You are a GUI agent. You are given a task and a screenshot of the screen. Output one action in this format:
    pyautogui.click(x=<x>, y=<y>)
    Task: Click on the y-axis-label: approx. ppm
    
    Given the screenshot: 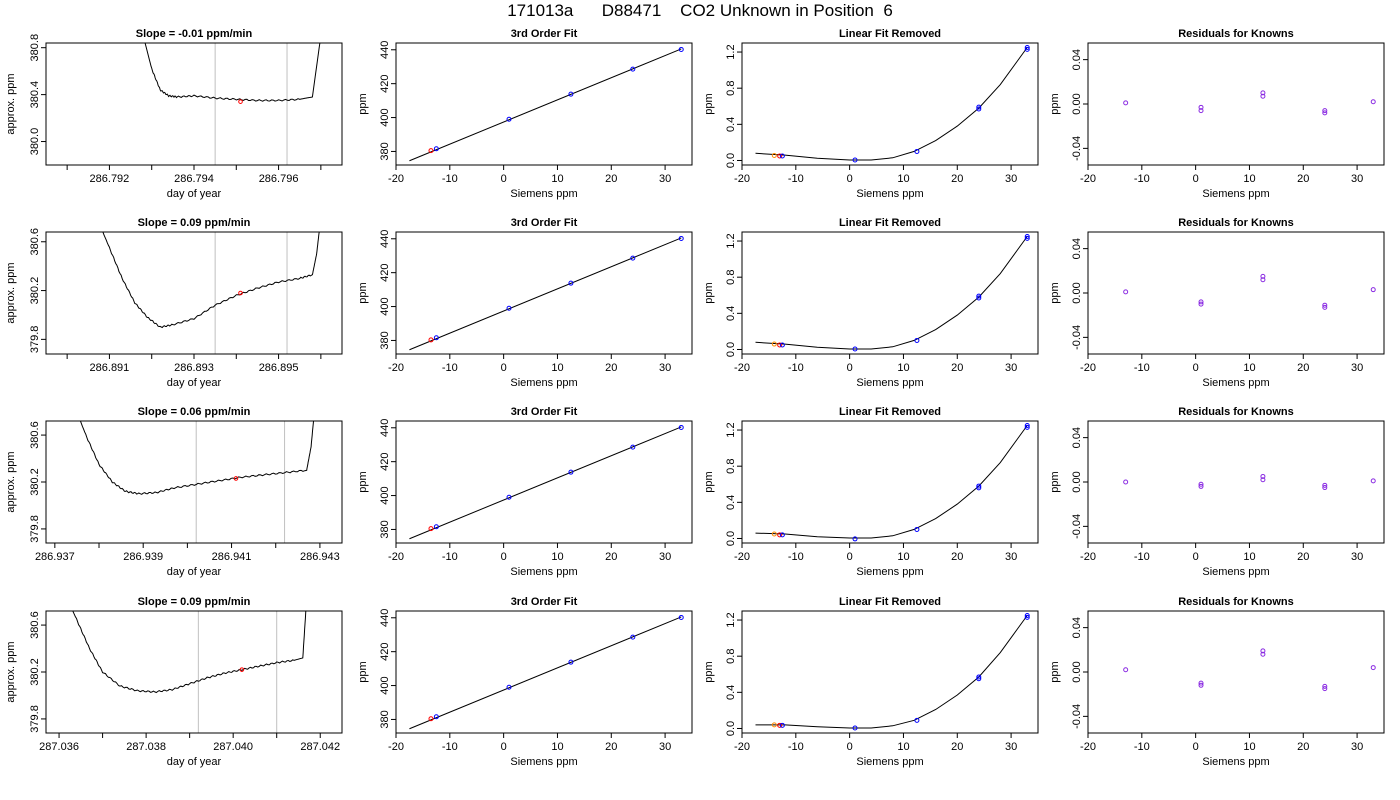 What is the action you would take?
    pyautogui.click(x=11, y=103)
    